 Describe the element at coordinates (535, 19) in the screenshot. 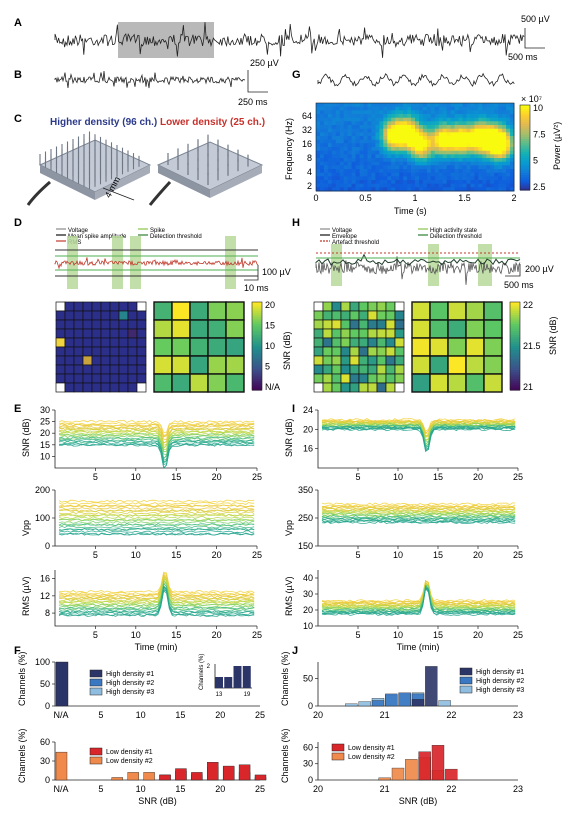

I see `panel-a-scale-v: 500 µV` at that location.